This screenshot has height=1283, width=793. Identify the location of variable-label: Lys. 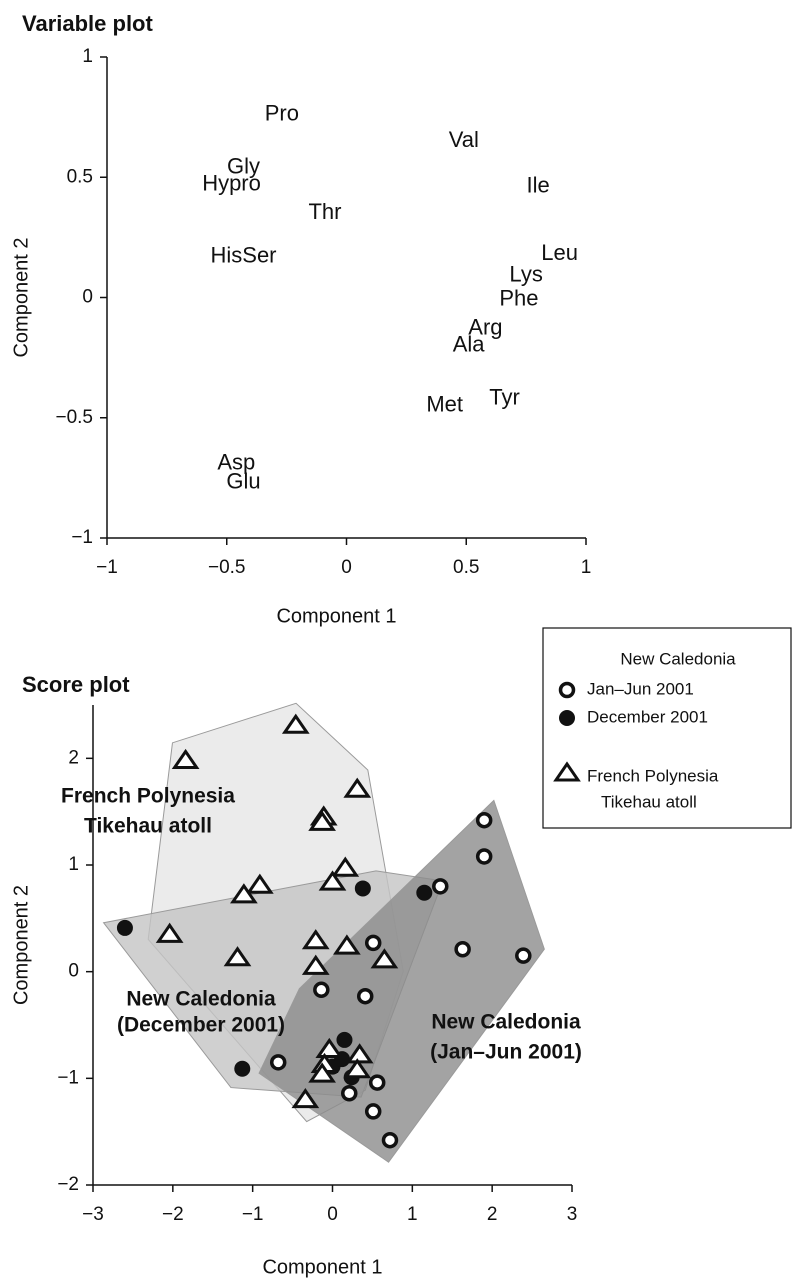
(525, 274).